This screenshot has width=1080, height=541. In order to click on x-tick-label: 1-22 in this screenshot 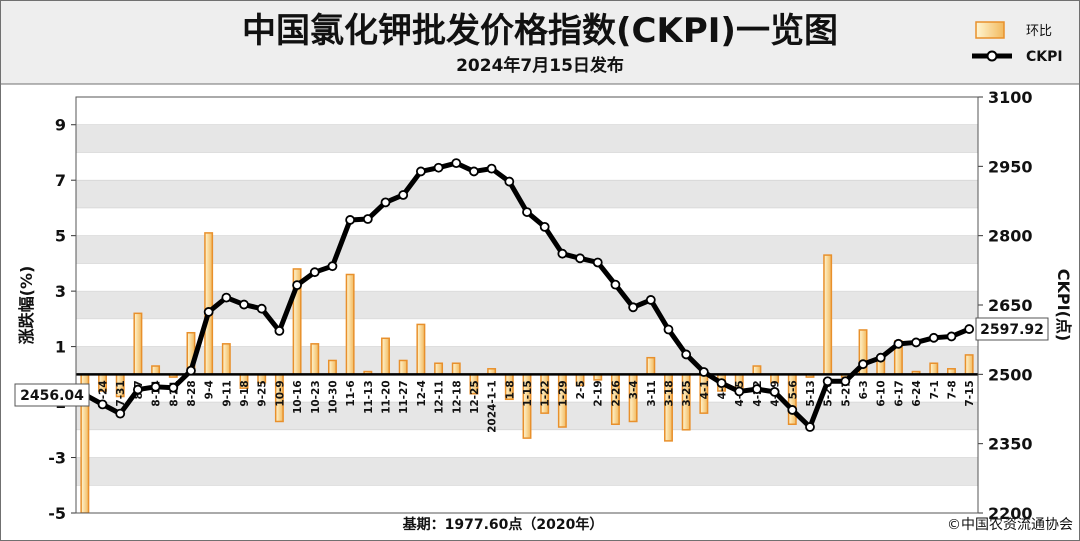, I will do `click(546, 393)`.